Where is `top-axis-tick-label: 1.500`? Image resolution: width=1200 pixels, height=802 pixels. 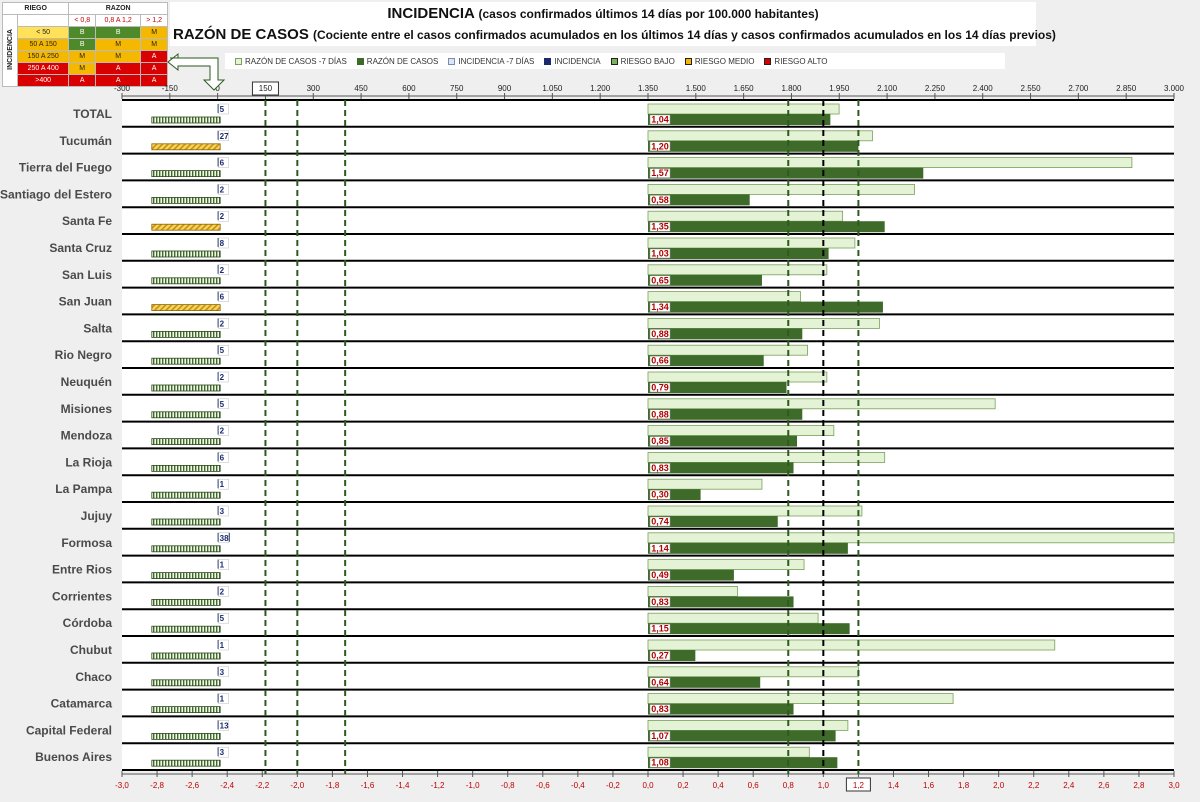
top-axis-tick-label: 1.500 is located at coordinates (696, 88).